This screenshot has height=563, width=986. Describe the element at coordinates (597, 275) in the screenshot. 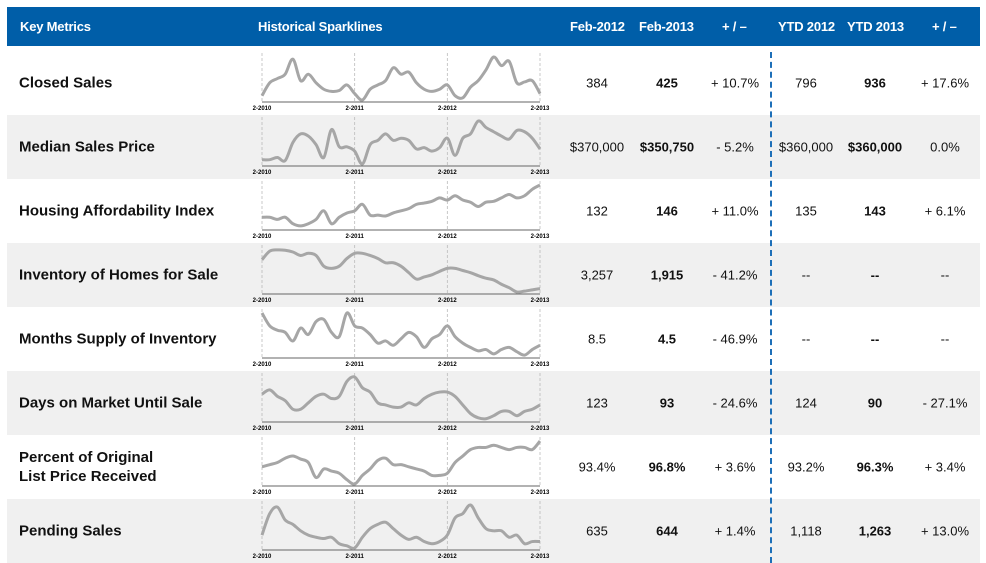

I see `cell-feb2012: 3,257` at that location.